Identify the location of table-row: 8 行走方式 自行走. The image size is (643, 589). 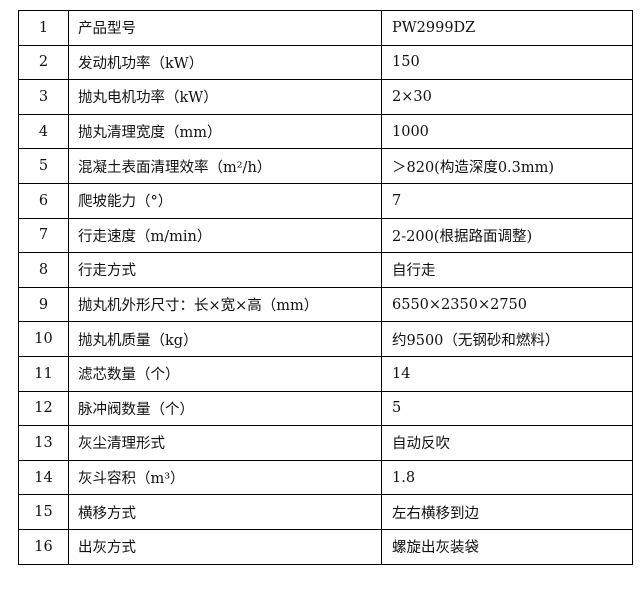
(325, 270).